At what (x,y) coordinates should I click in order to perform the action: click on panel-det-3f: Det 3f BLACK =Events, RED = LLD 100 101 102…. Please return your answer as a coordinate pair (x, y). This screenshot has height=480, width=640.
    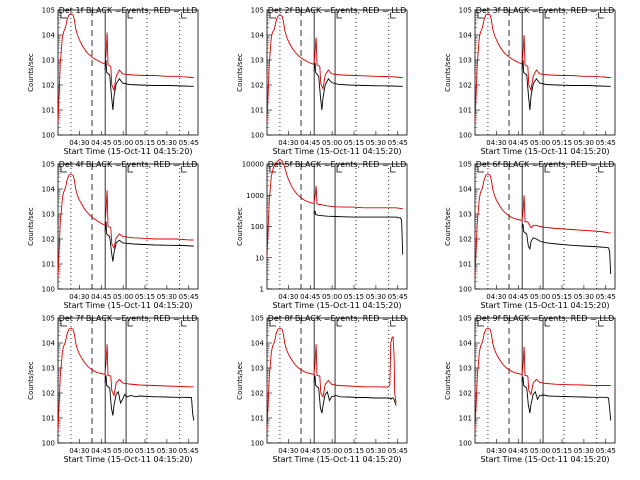
    Looking at the image, I should click on (530, 81).